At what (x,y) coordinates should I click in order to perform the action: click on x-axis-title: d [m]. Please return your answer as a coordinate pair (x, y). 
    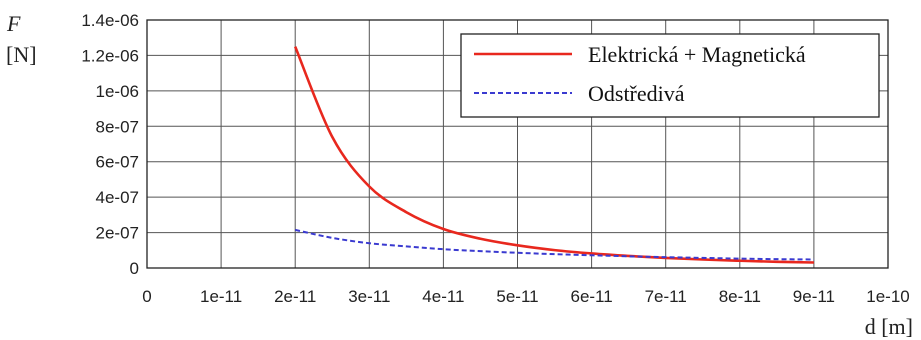
    Looking at the image, I should click on (889, 326).